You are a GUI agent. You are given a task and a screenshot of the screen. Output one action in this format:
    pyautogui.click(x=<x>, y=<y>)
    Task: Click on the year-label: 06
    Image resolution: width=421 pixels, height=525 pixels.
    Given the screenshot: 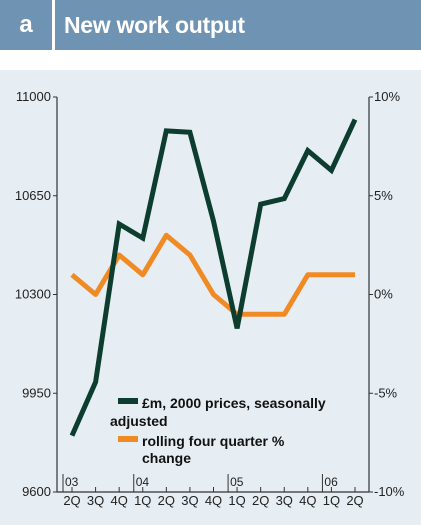 What is the action you would take?
    pyautogui.click(x=331, y=482)
    